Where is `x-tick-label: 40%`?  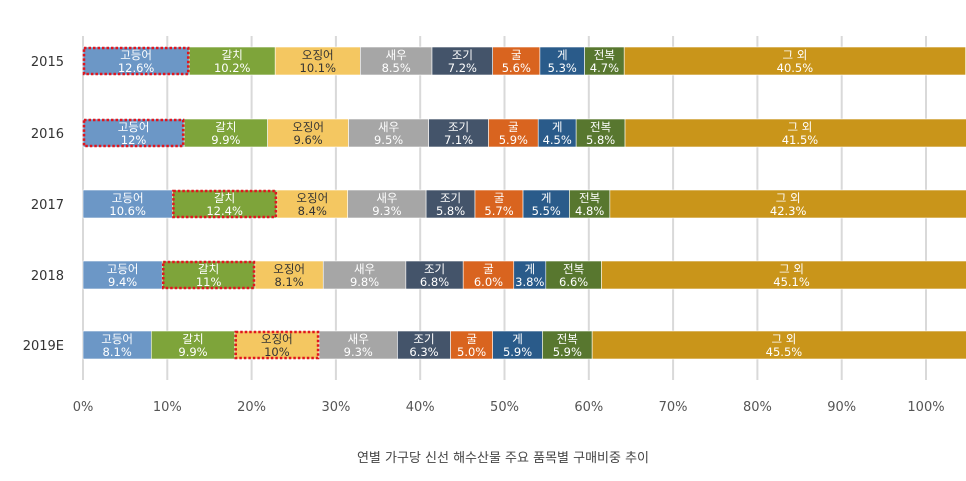
x-tick-label: 40% is located at coordinates (420, 407).